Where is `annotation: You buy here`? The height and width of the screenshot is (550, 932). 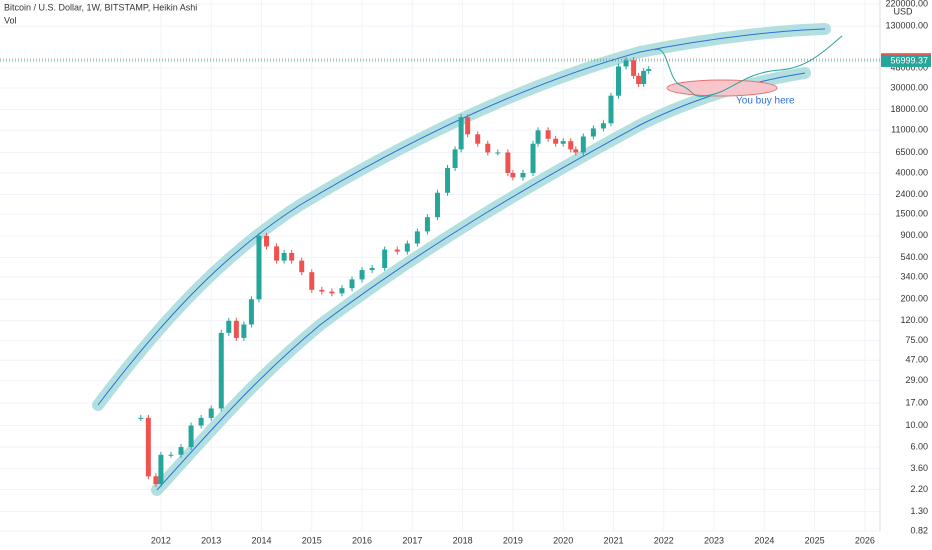 annotation: You buy here is located at coordinates (765, 101).